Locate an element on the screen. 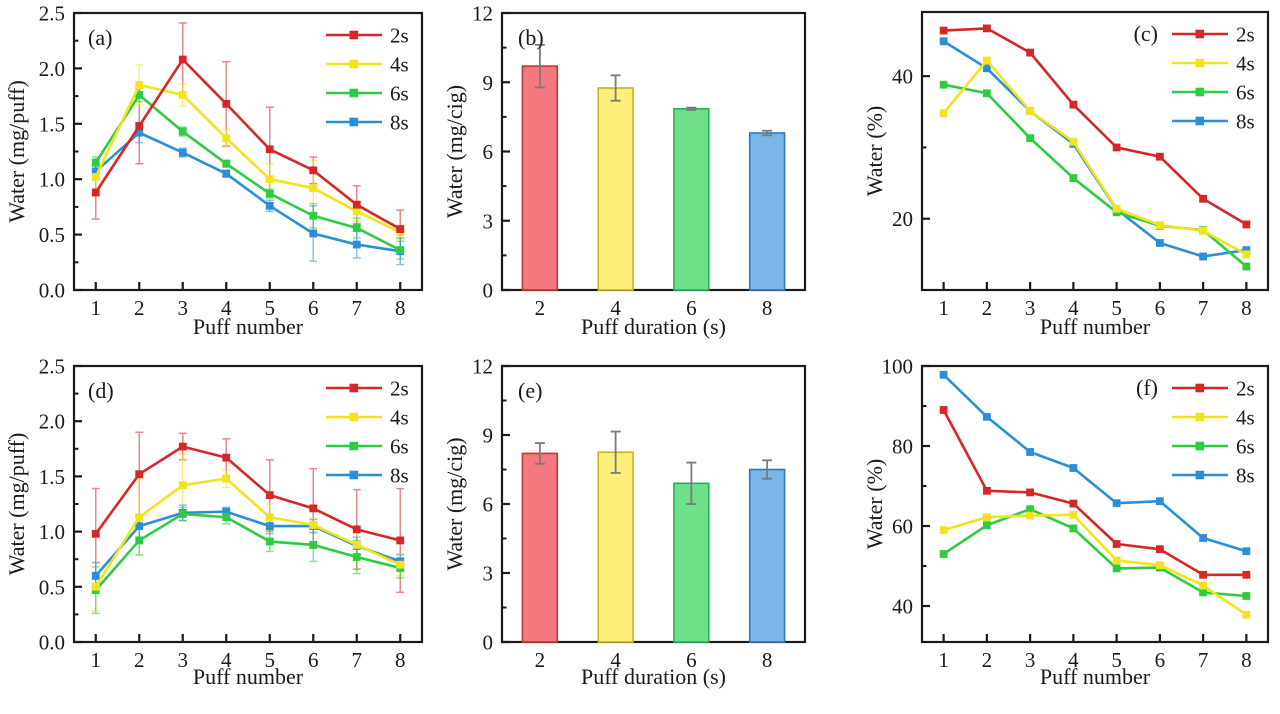 The image size is (1280, 714). series-8s-f is located at coordinates (1095, 463).